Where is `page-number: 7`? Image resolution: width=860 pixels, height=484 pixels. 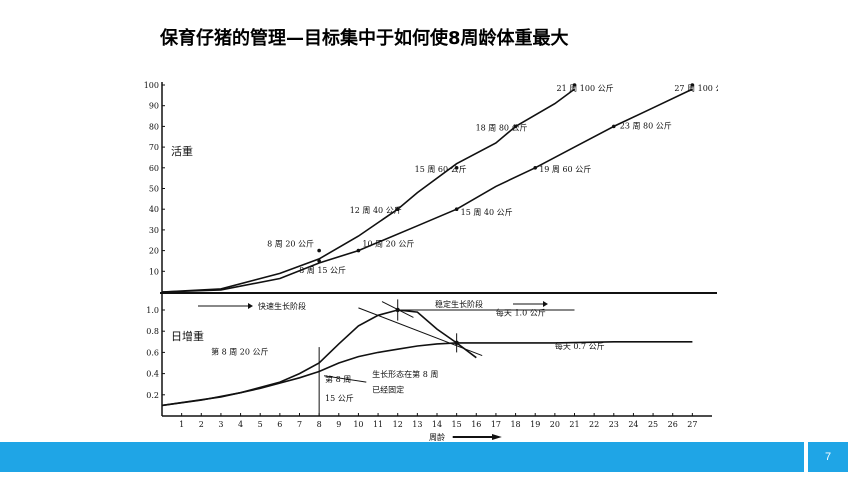 page-number: 7 is located at coordinates (828, 457).